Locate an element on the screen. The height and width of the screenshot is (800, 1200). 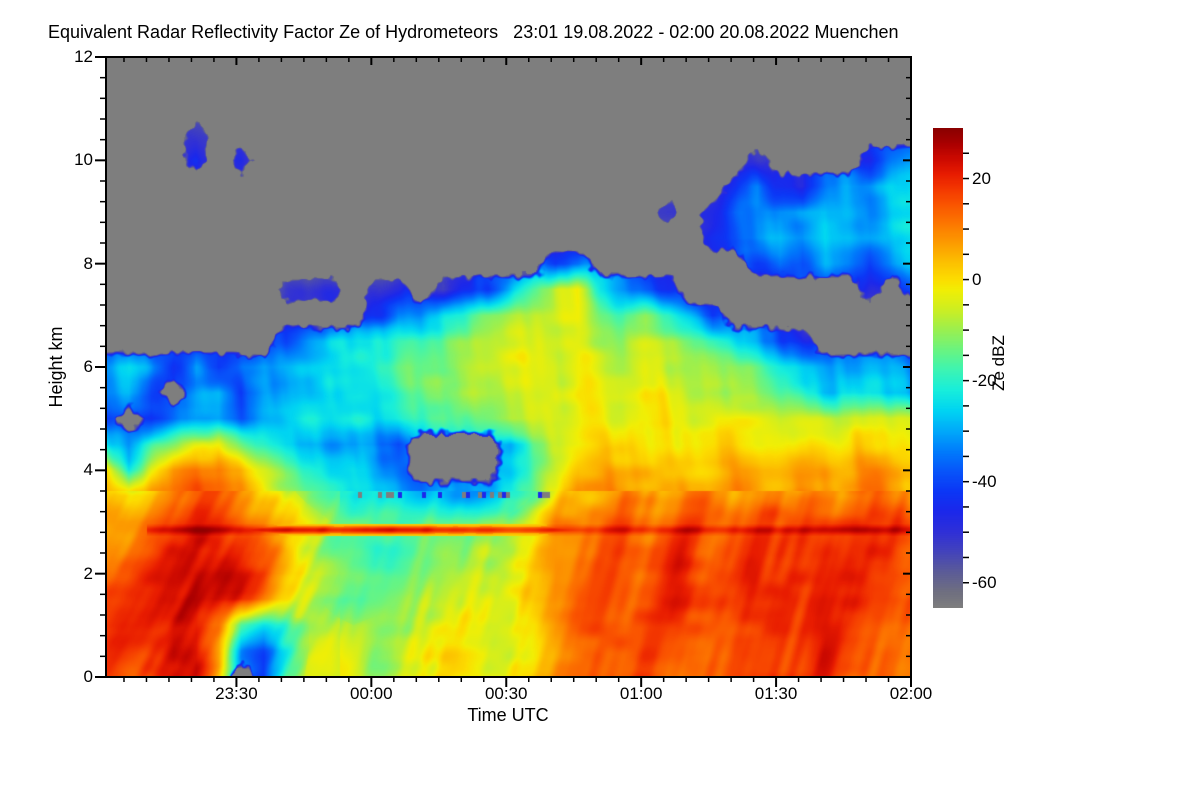
colorbar-title: Ze dBZ is located at coordinates (998, 363).